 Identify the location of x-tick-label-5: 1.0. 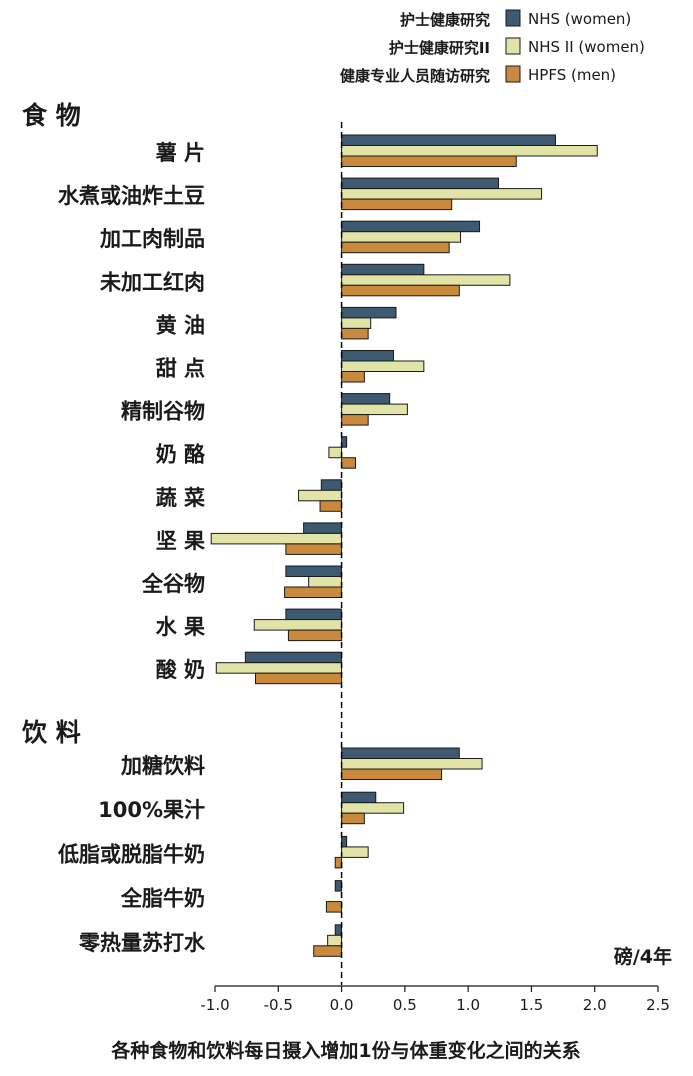
(468, 1005).